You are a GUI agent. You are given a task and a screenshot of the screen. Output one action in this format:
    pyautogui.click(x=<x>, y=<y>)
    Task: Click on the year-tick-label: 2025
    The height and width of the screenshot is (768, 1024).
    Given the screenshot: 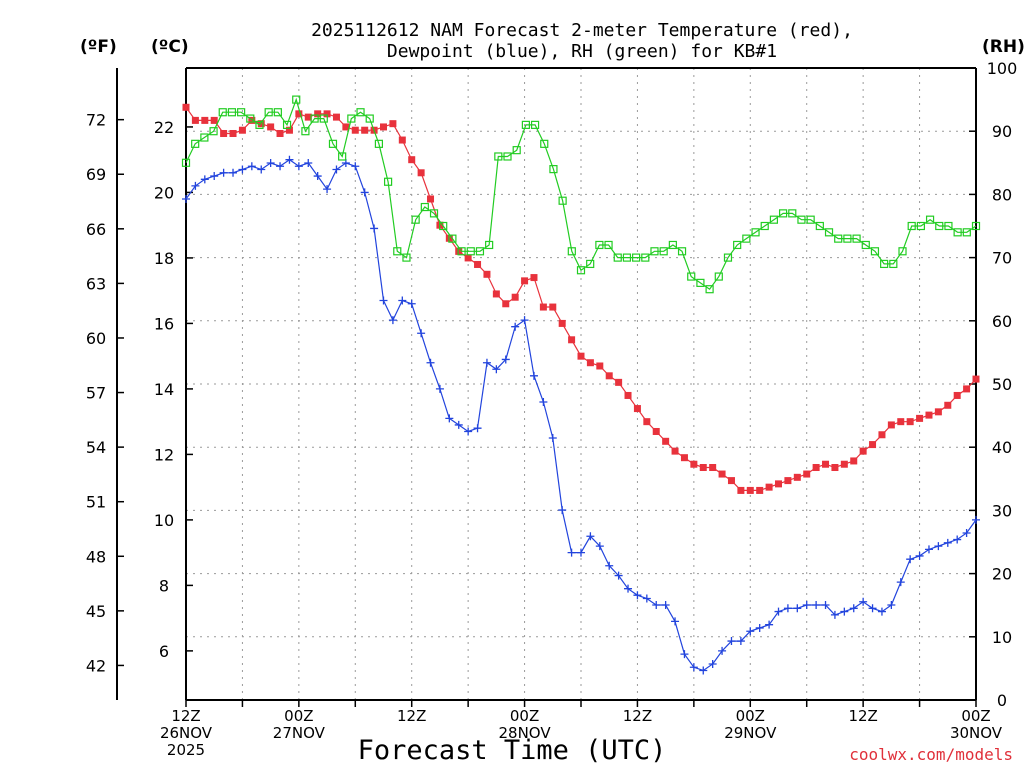 What is the action you would take?
    pyautogui.click(x=186, y=750)
    